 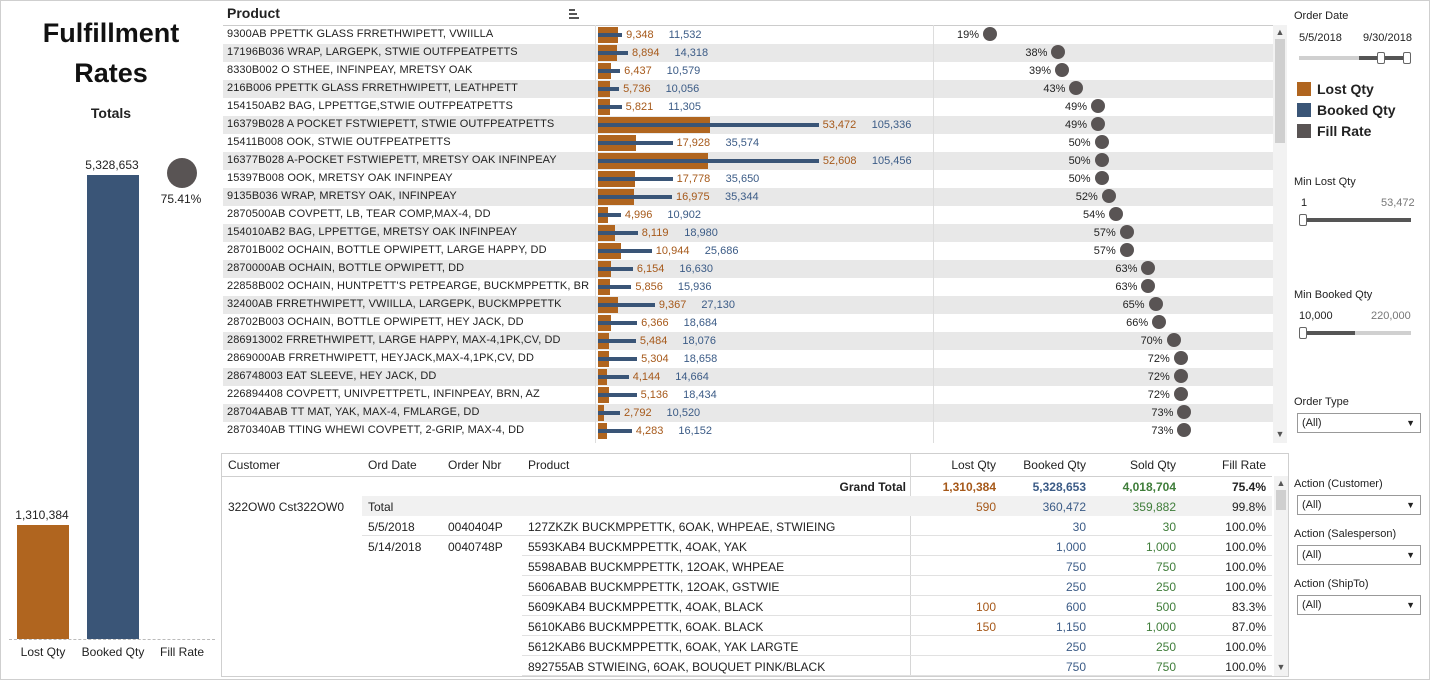 What do you see at coordinates (1054, 465) in the screenshot?
I see `header-booked-qty: Booked Qty` at bounding box center [1054, 465].